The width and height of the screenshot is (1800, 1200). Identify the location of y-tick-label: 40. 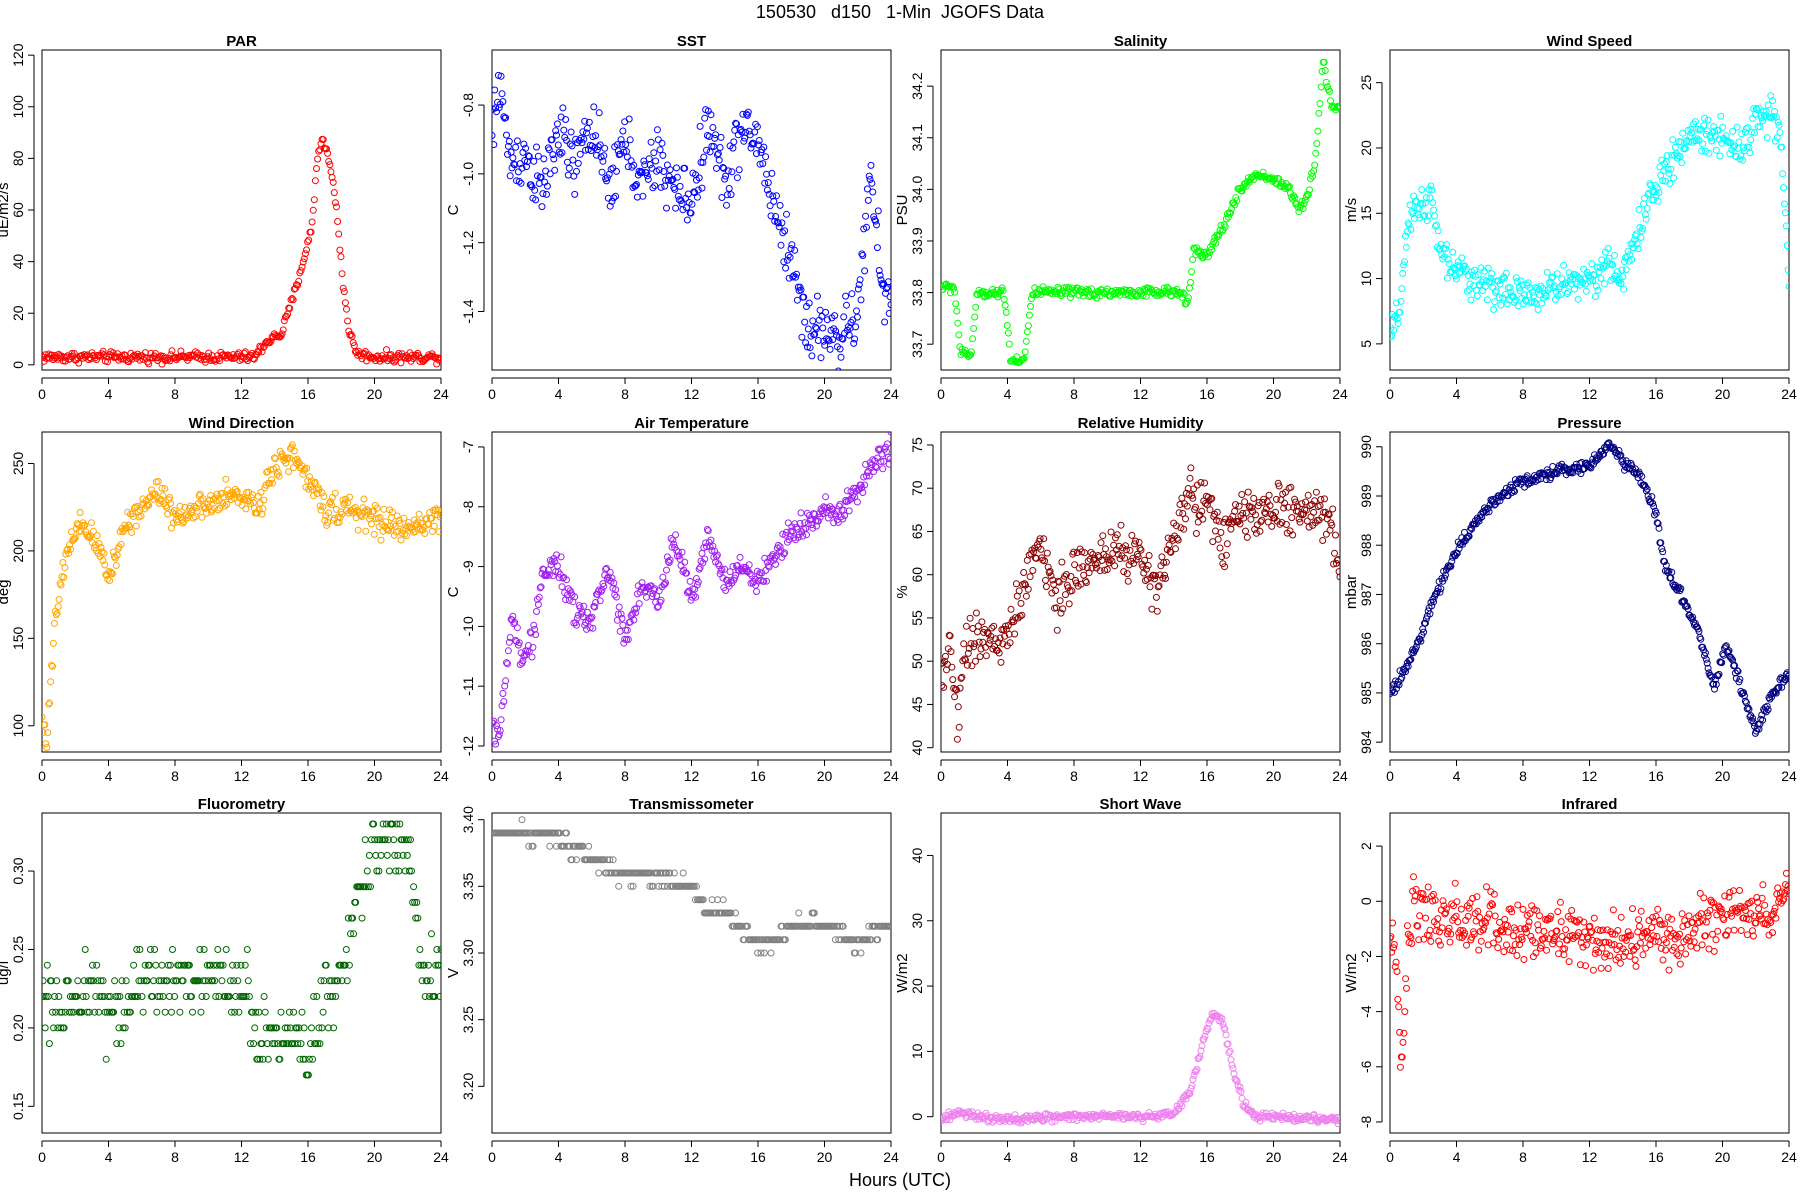
(917, 855).